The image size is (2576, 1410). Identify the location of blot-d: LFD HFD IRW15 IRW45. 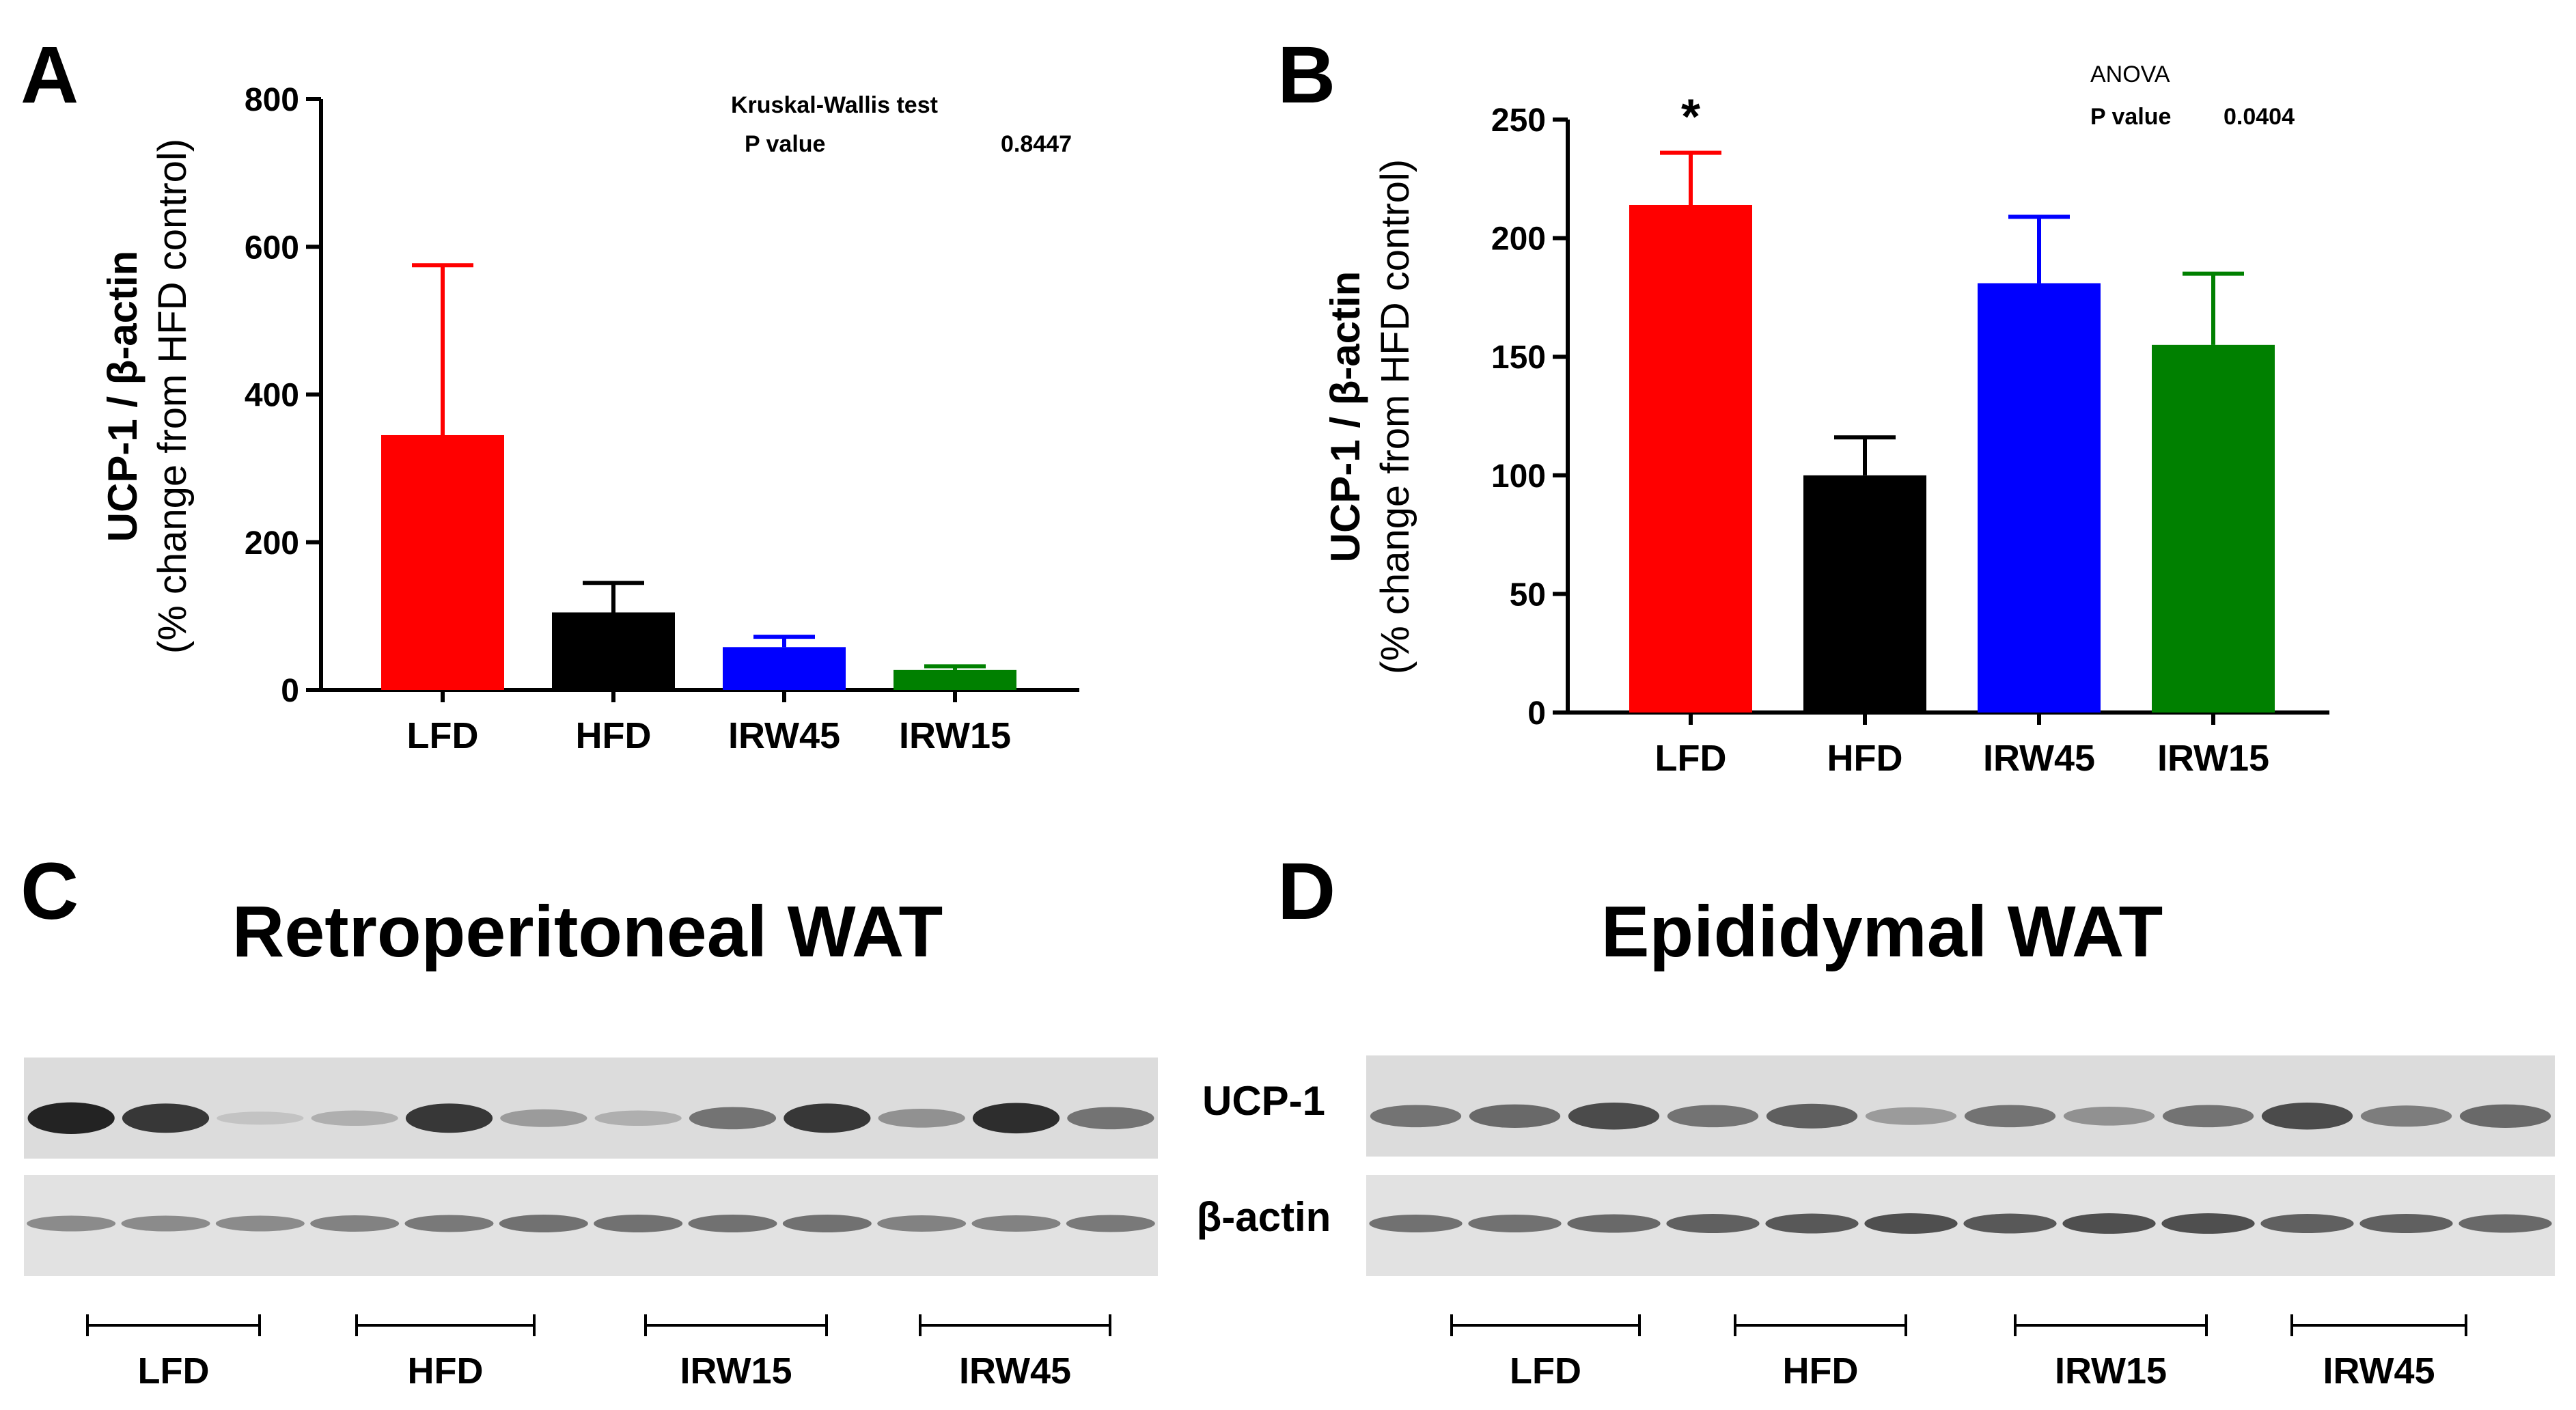
(1961, 1223).